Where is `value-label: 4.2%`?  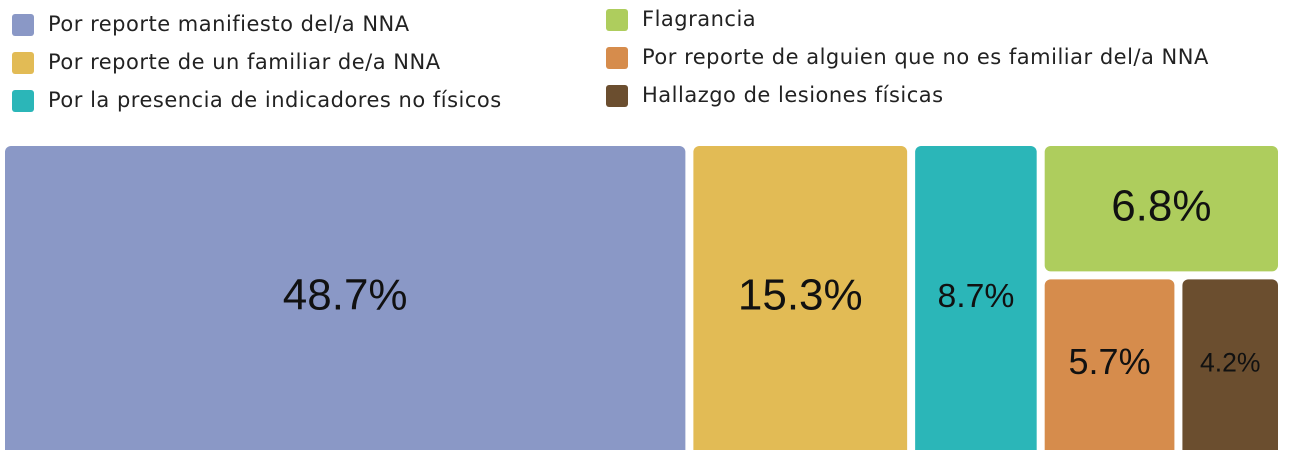 value-label: 4.2% is located at coordinates (1230, 363).